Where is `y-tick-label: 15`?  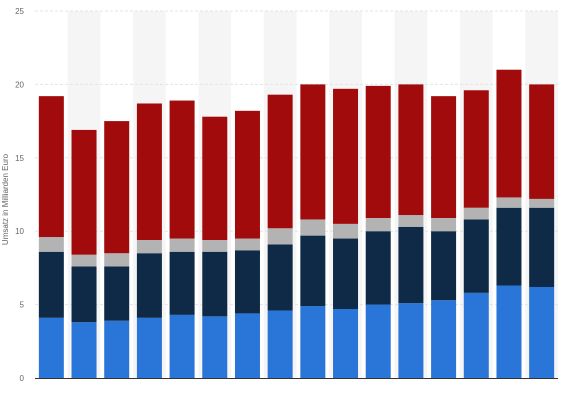 y-tick-label: 15 is located at coordinates (19, 158).